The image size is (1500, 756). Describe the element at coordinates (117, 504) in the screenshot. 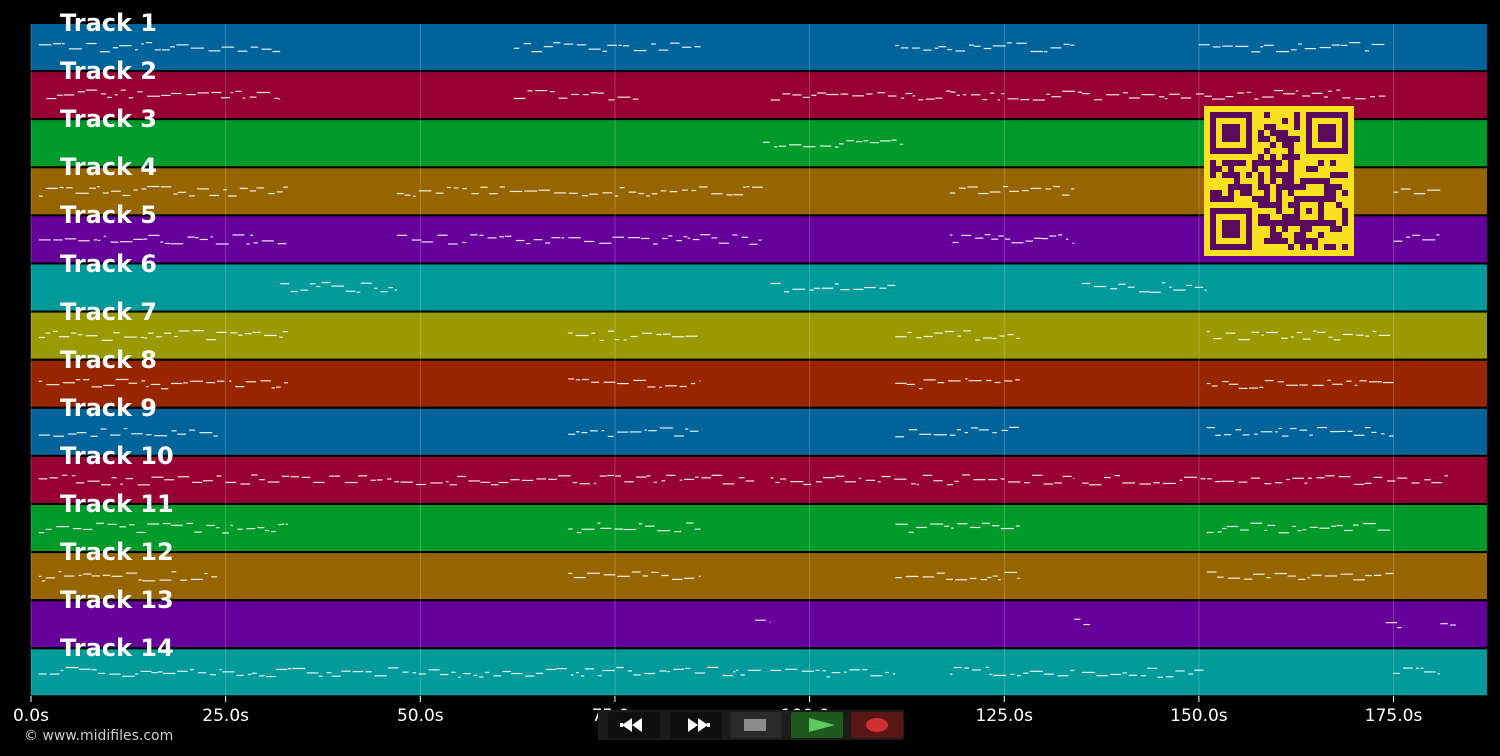

I see `track-label: Track 11` at that location.